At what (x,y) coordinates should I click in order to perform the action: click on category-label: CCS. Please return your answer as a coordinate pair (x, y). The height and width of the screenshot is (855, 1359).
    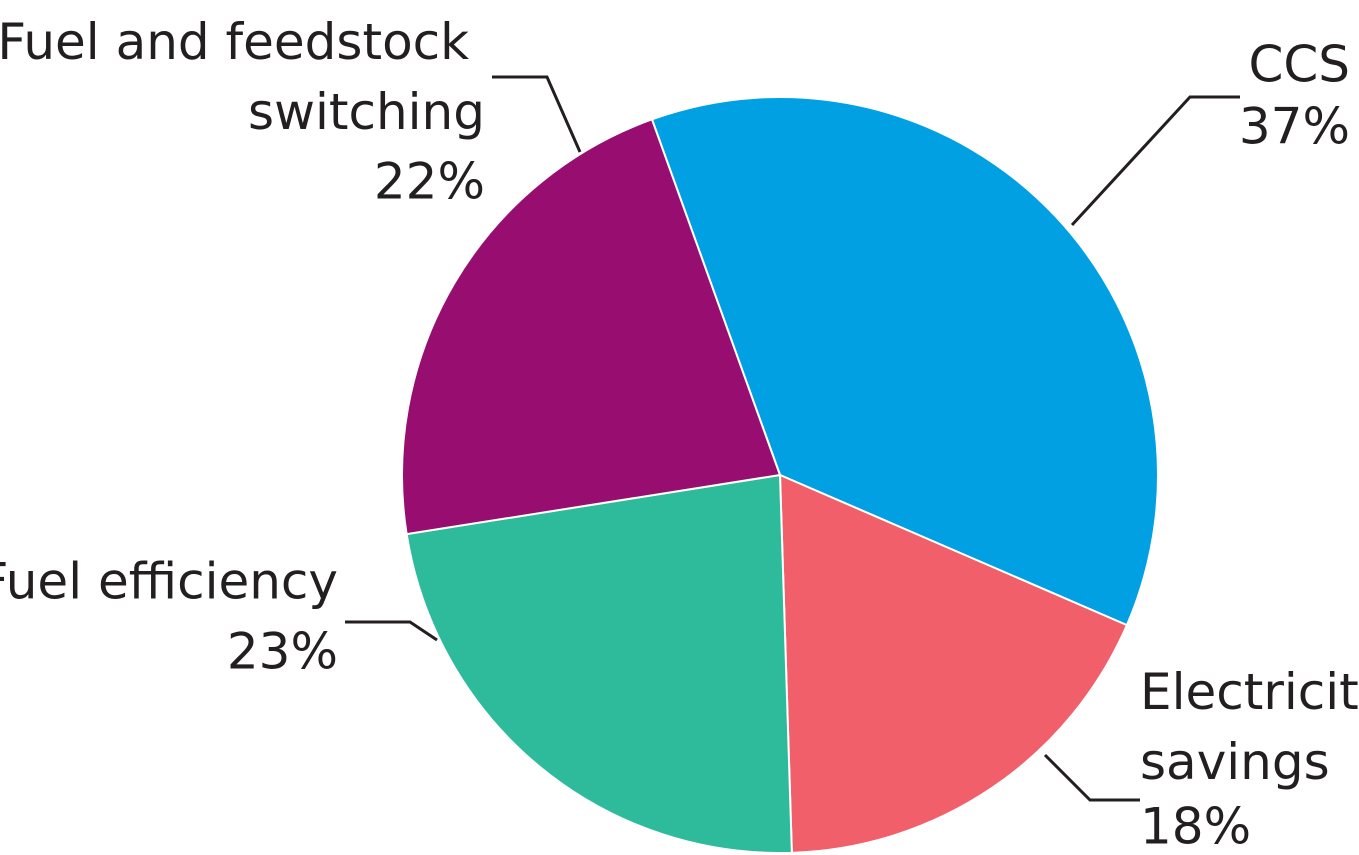
    Looking at the image, I should click on (1299, 65).